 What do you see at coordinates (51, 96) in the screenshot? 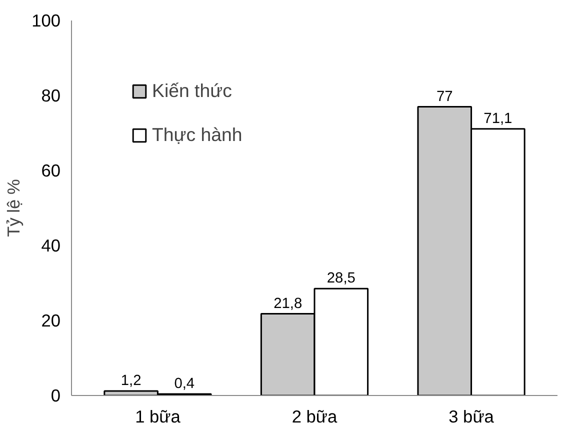
I see `y-tick-label: 80` at bounding box center [51, 96].